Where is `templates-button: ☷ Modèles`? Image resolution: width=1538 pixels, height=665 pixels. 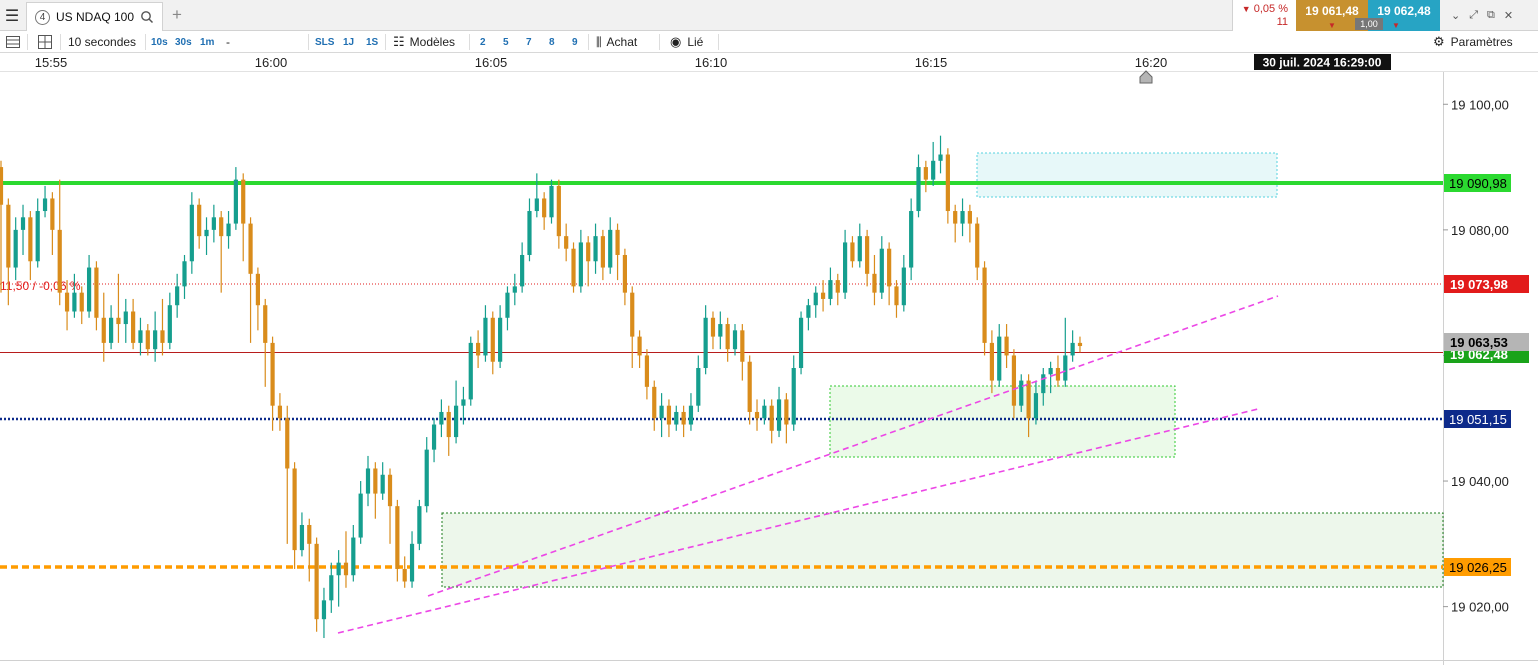 templates-button: ☷ Modèles is located at coordinates (424, 42).